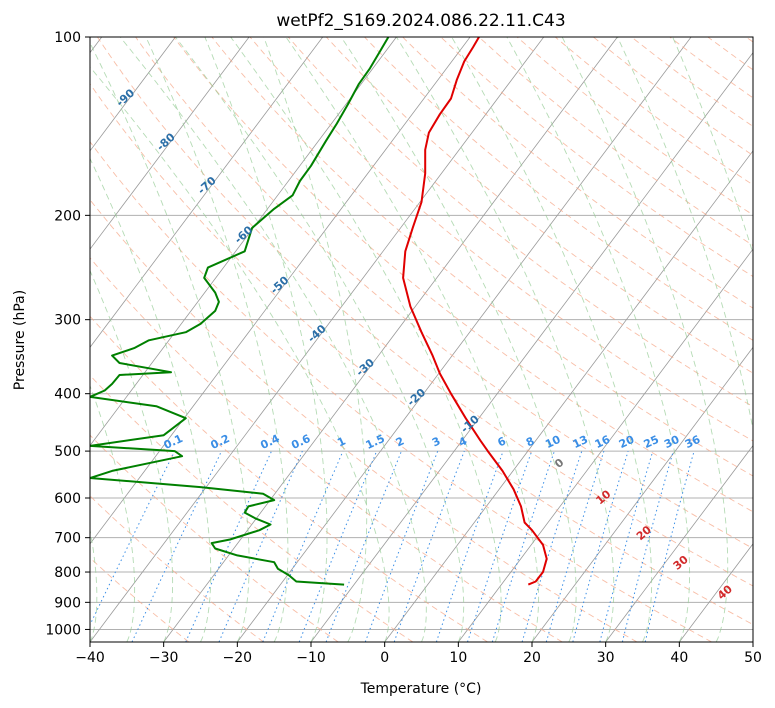 The width and height of the screenshot is (775, 708). Describe the element at coordinates (753, 658) in the screenshot. I see `x-tick-label: 50` at that location.